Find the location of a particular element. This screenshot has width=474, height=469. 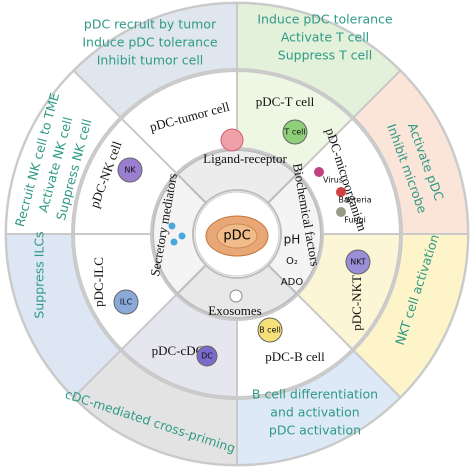

outer-text: Suppress T cell is located at coordinates (325, 55).